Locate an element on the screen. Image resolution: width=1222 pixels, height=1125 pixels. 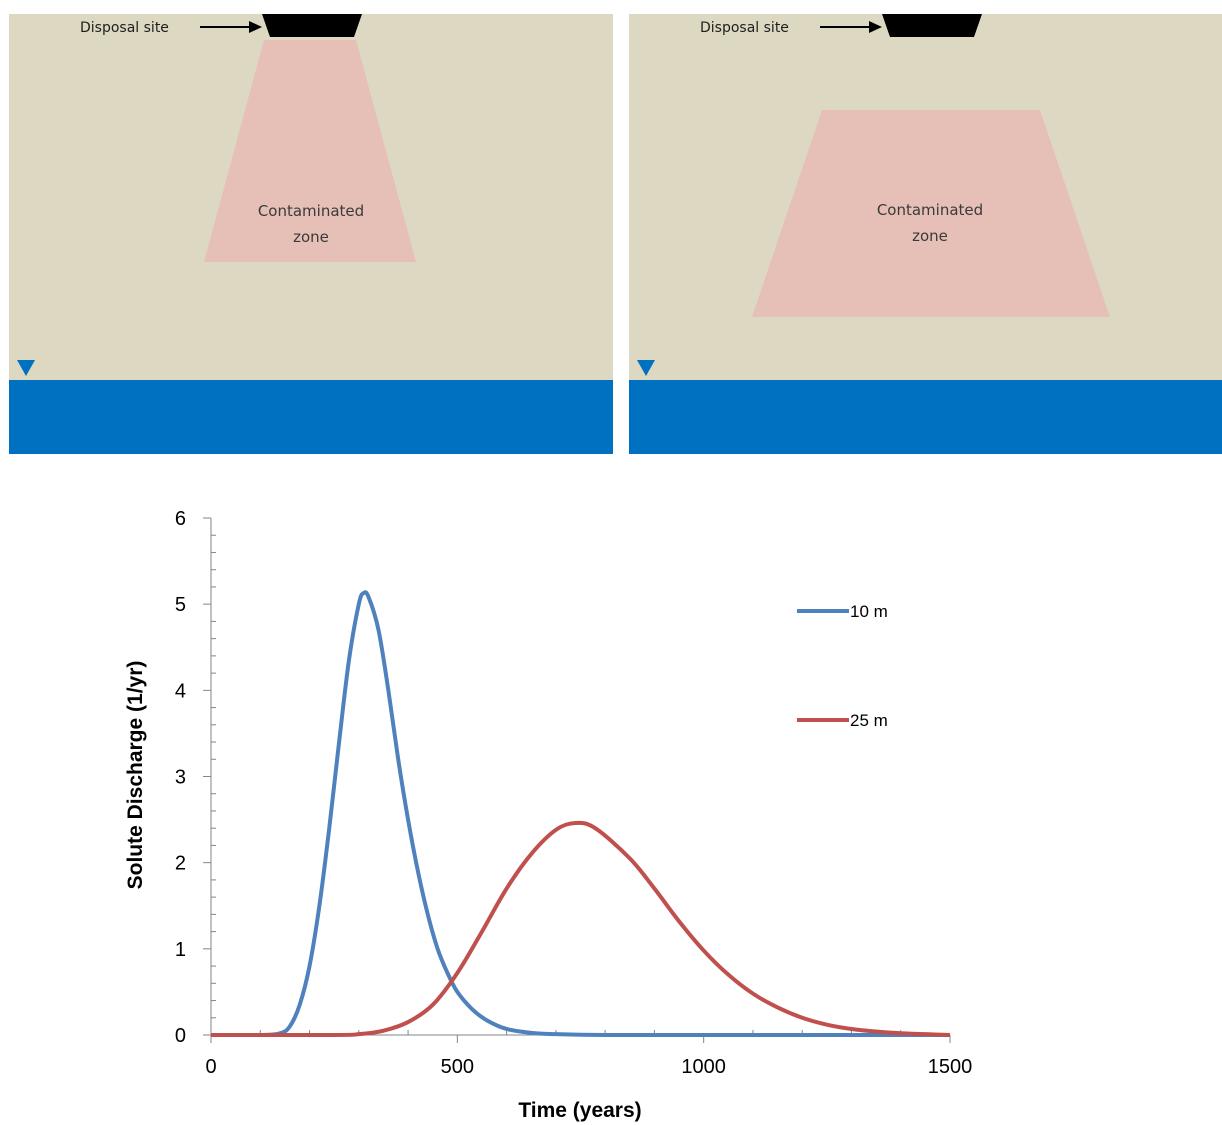
x-axis-title: Time (years) is located at coordinates (579, 1110).